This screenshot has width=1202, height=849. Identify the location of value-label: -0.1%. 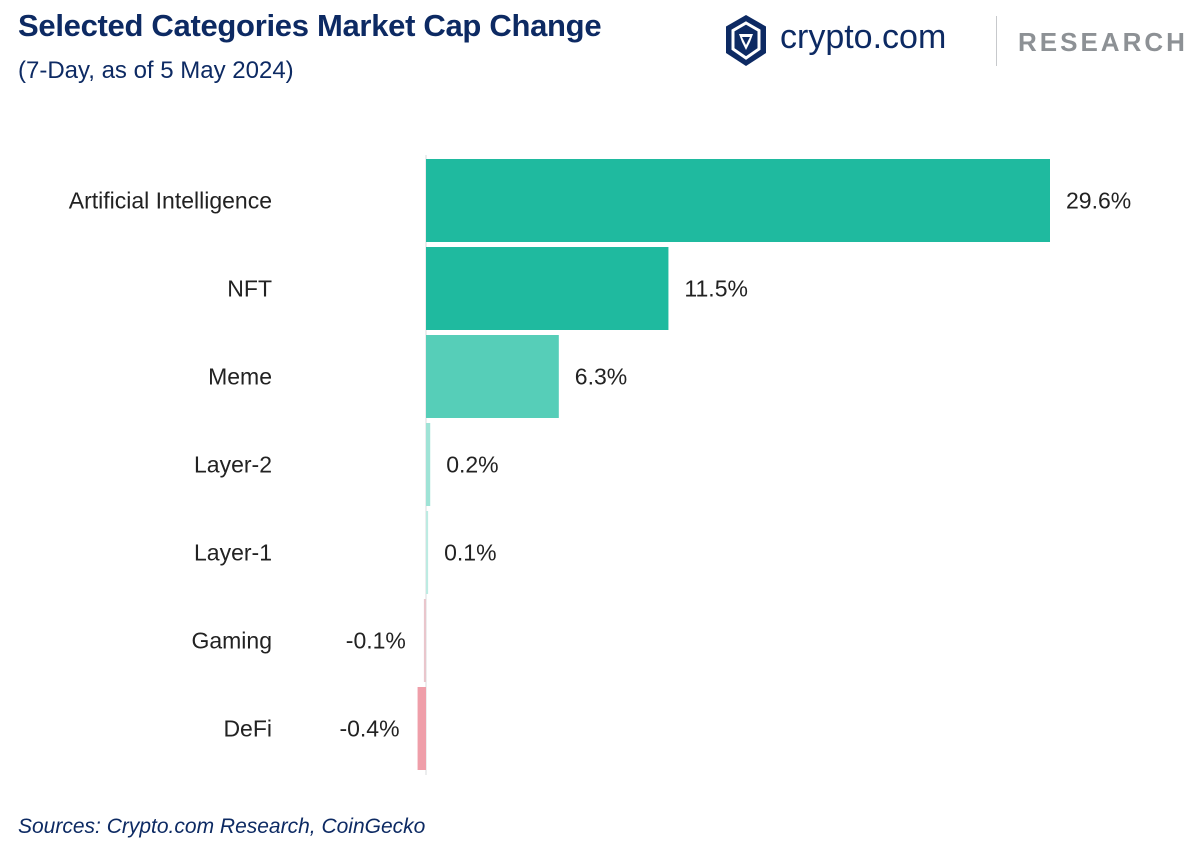
(376, 641).